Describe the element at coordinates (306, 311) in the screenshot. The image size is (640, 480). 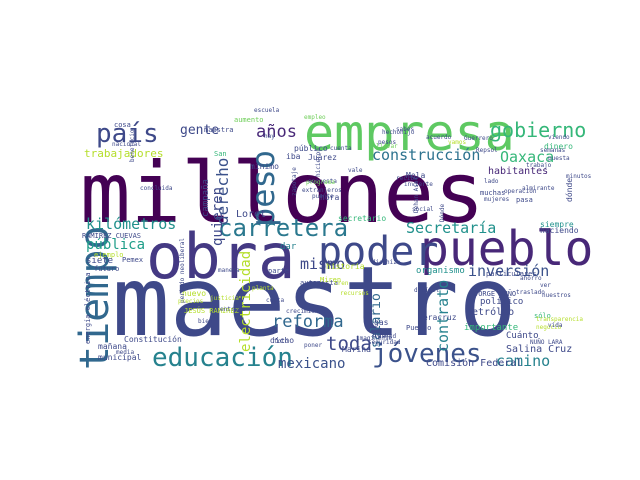
I see `cloud-word: crecimiento` at that location.